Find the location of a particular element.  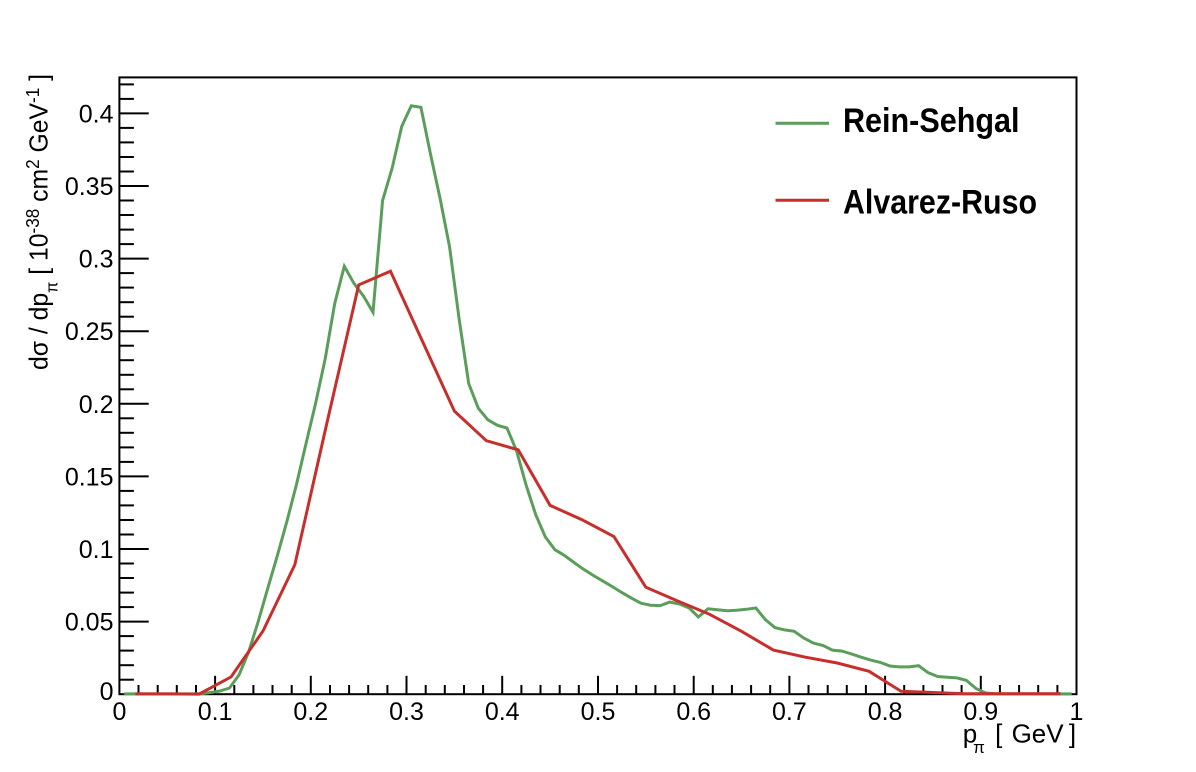

svg-text: 0.8 is located at coordinates (885, 712).